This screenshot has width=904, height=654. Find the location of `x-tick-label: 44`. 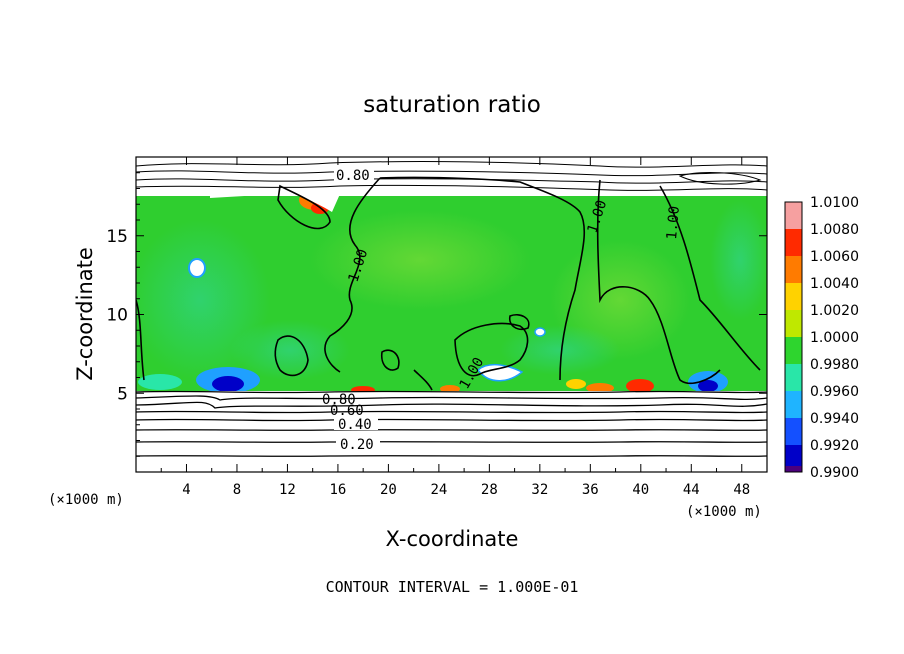

x-tick-label: 44 is located at coordinates (691, 490).